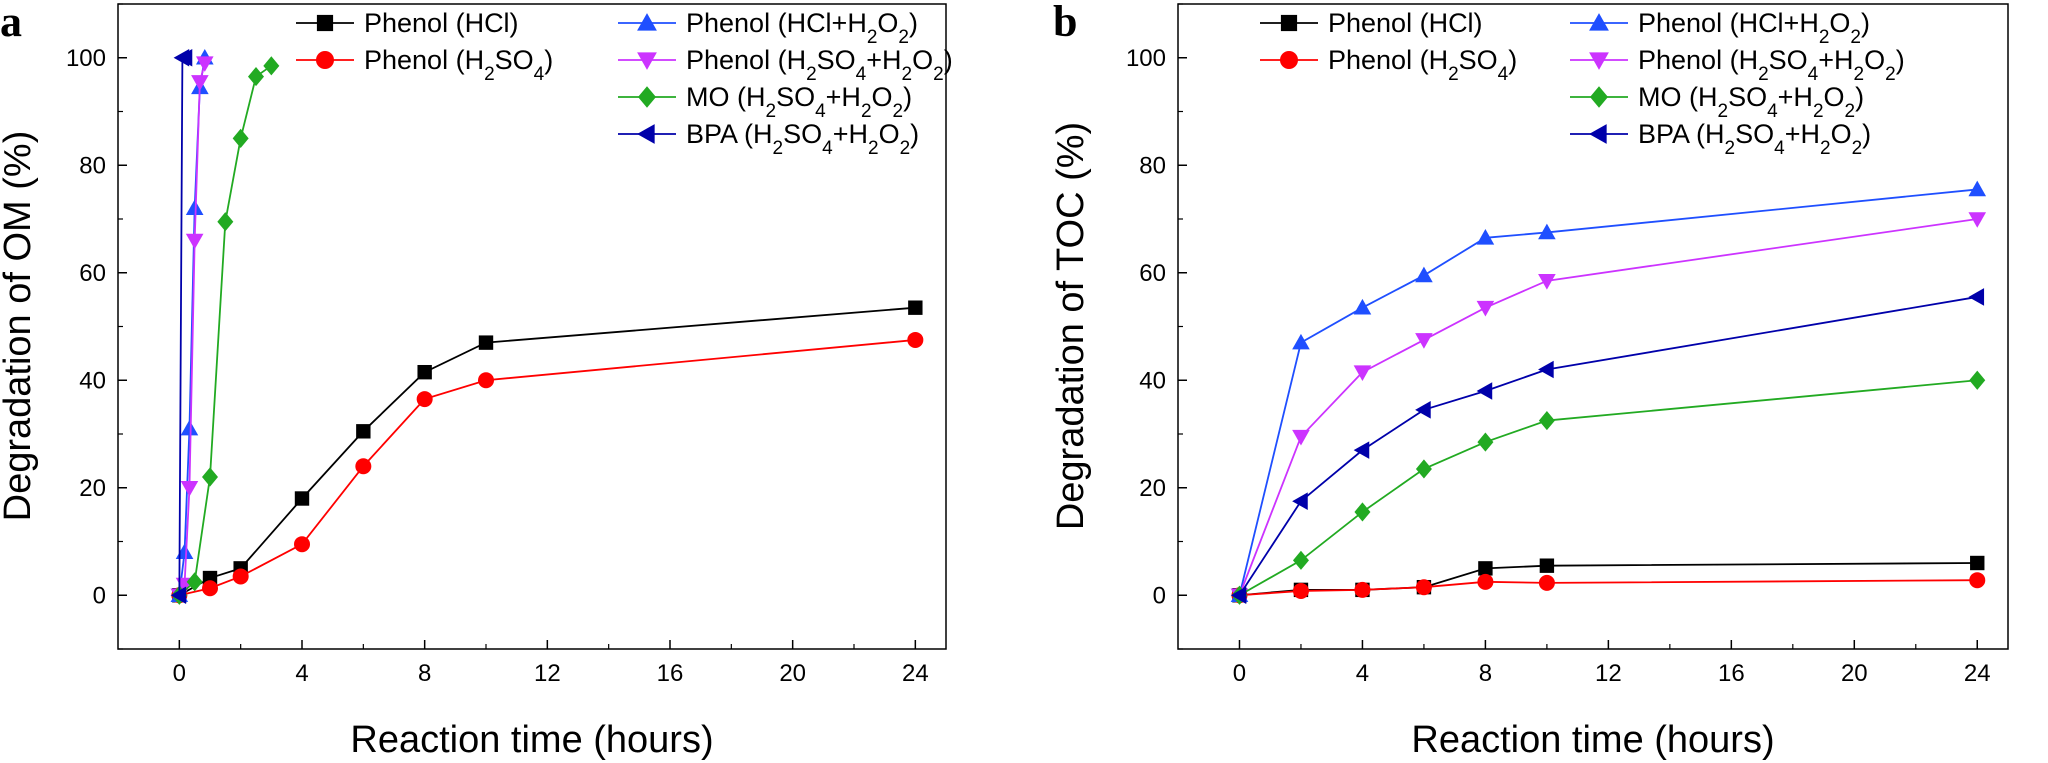 This screenshot has height=763, width=2048. What do you see at coordinates (11, 23) in the screenshot?
I see `panel-label-a: a` at bounding box center [11, 23].